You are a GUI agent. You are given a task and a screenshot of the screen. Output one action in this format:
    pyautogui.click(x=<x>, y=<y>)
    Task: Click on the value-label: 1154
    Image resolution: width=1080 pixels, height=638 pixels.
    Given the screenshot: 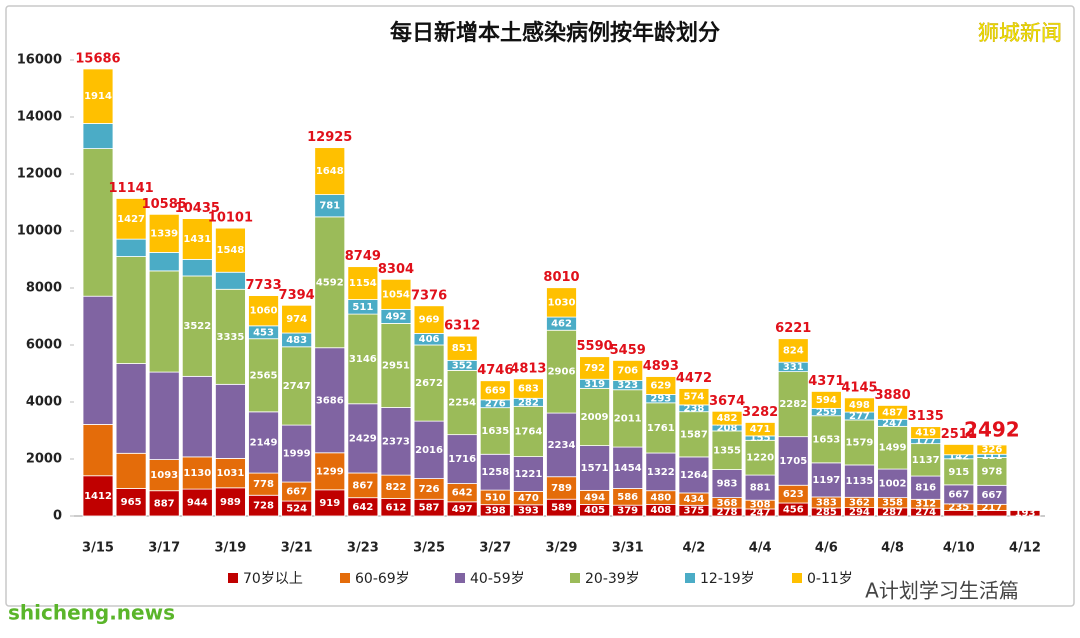 What is the action you would take?
    pyautogui.click(x=363, y=283)
    